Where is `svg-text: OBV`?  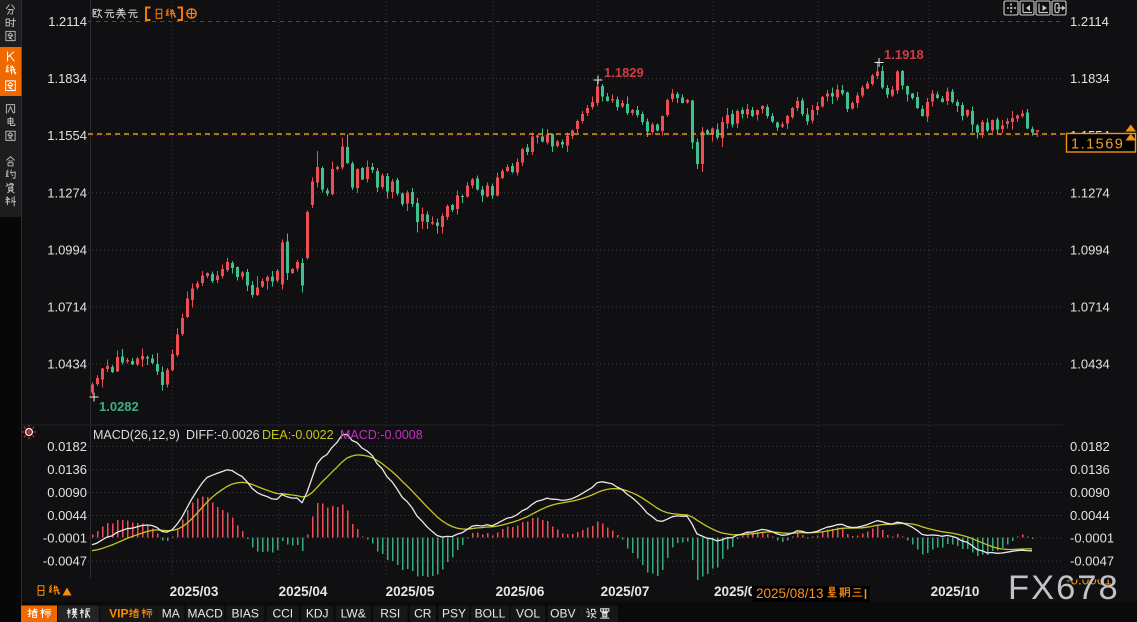 svg-text: OBV is located at coordinates (562, 614).